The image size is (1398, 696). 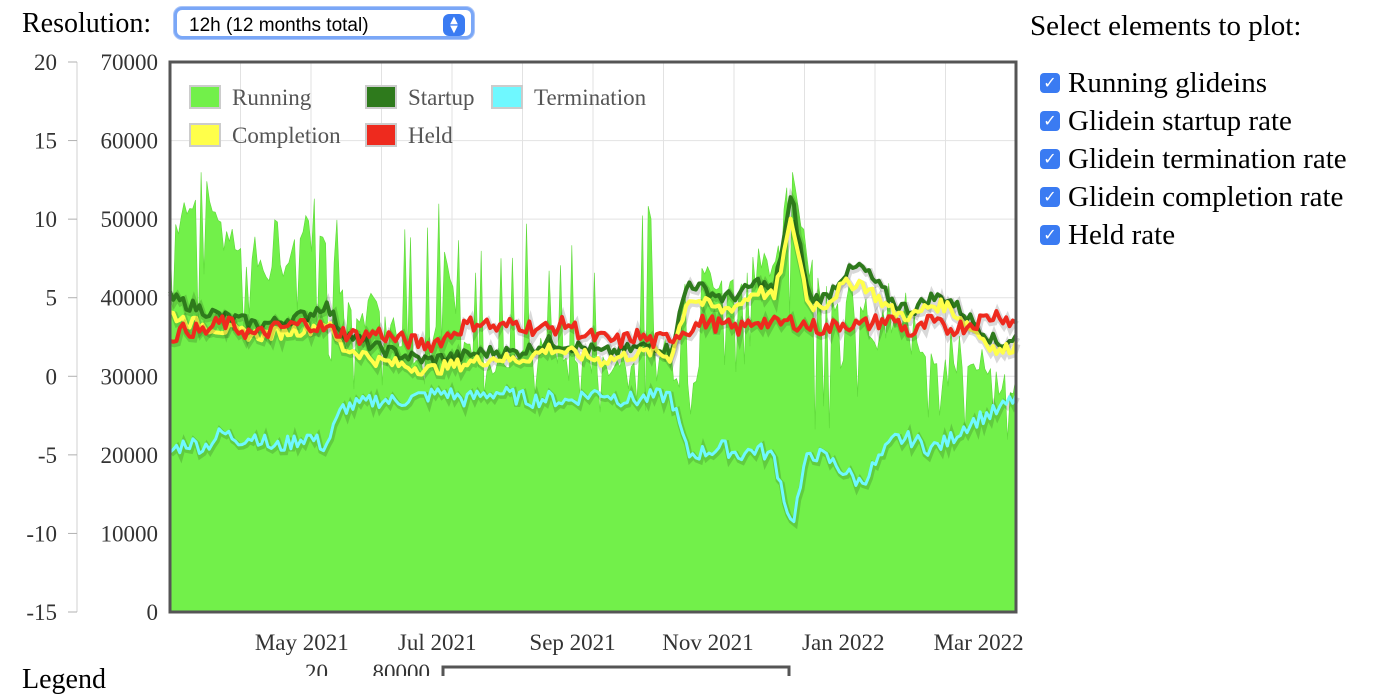 What do you see at coordinates (572, 642) in the screenshot?
I see `x-axis-tick-label: Sep 2021` at bounding box center [572, 642].